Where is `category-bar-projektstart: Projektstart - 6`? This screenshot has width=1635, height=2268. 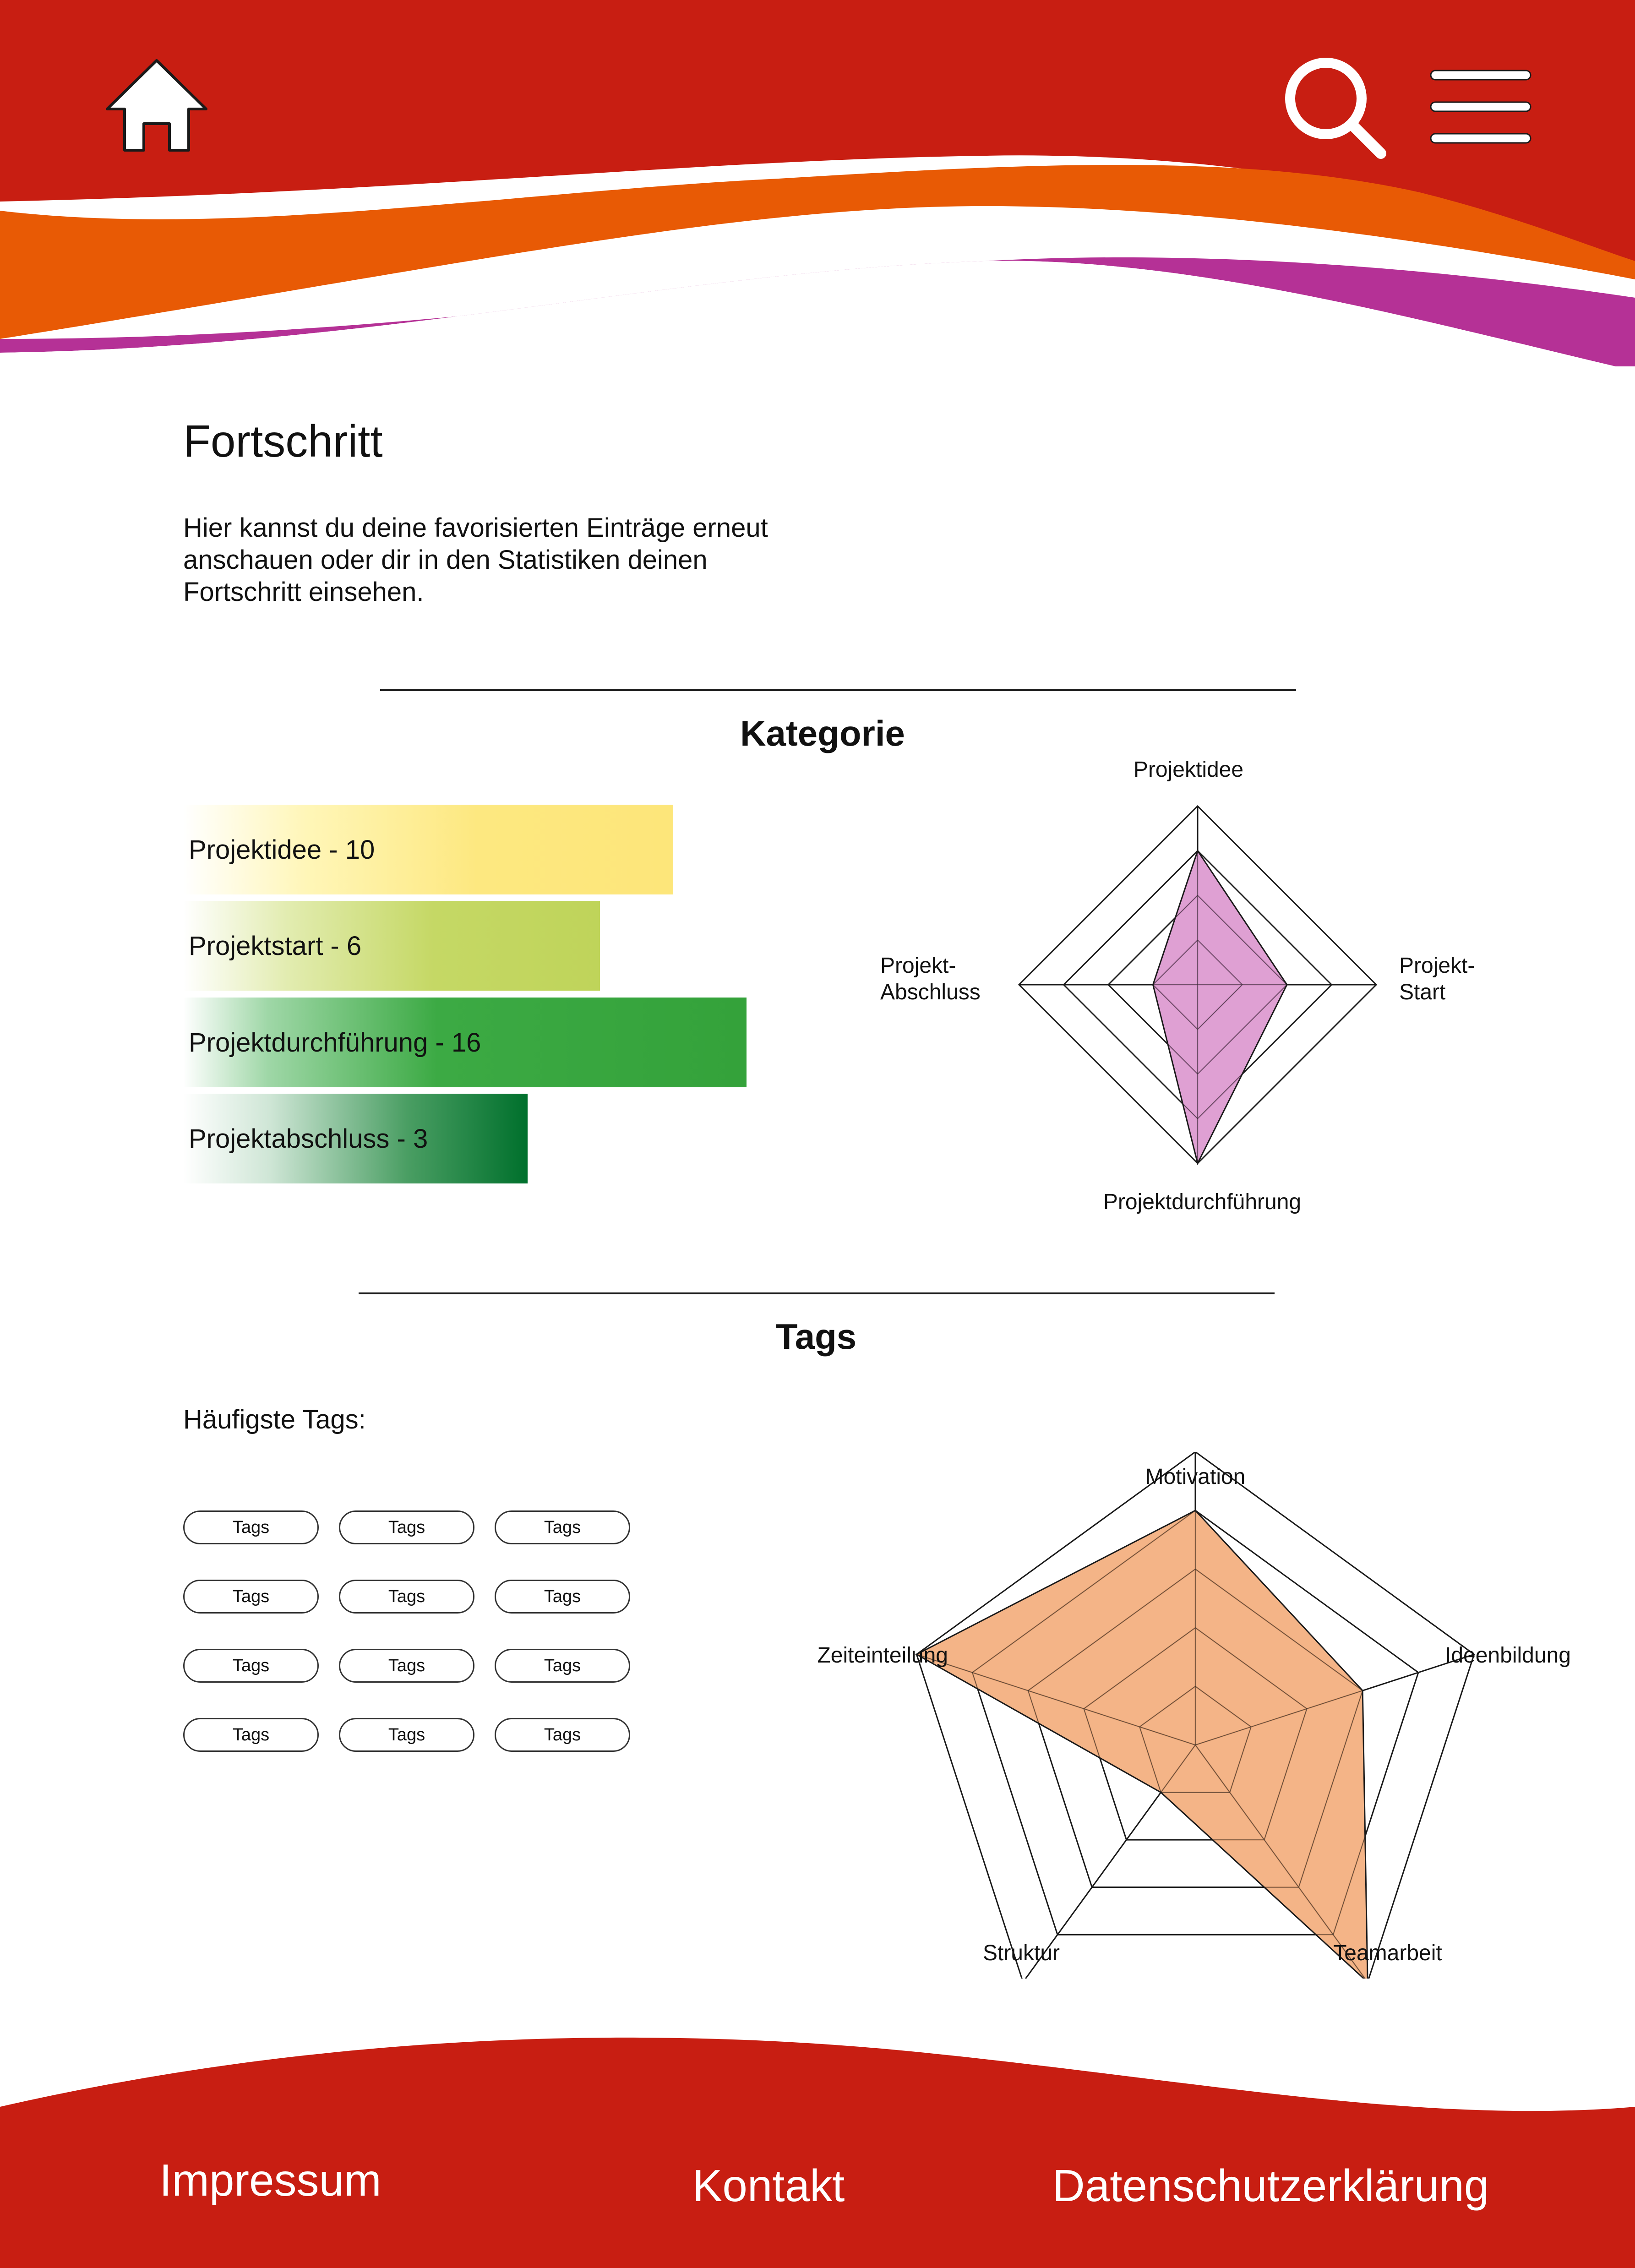 category-bar-projektstart: Projektstart - 6 is located at coordinates (391, 946).